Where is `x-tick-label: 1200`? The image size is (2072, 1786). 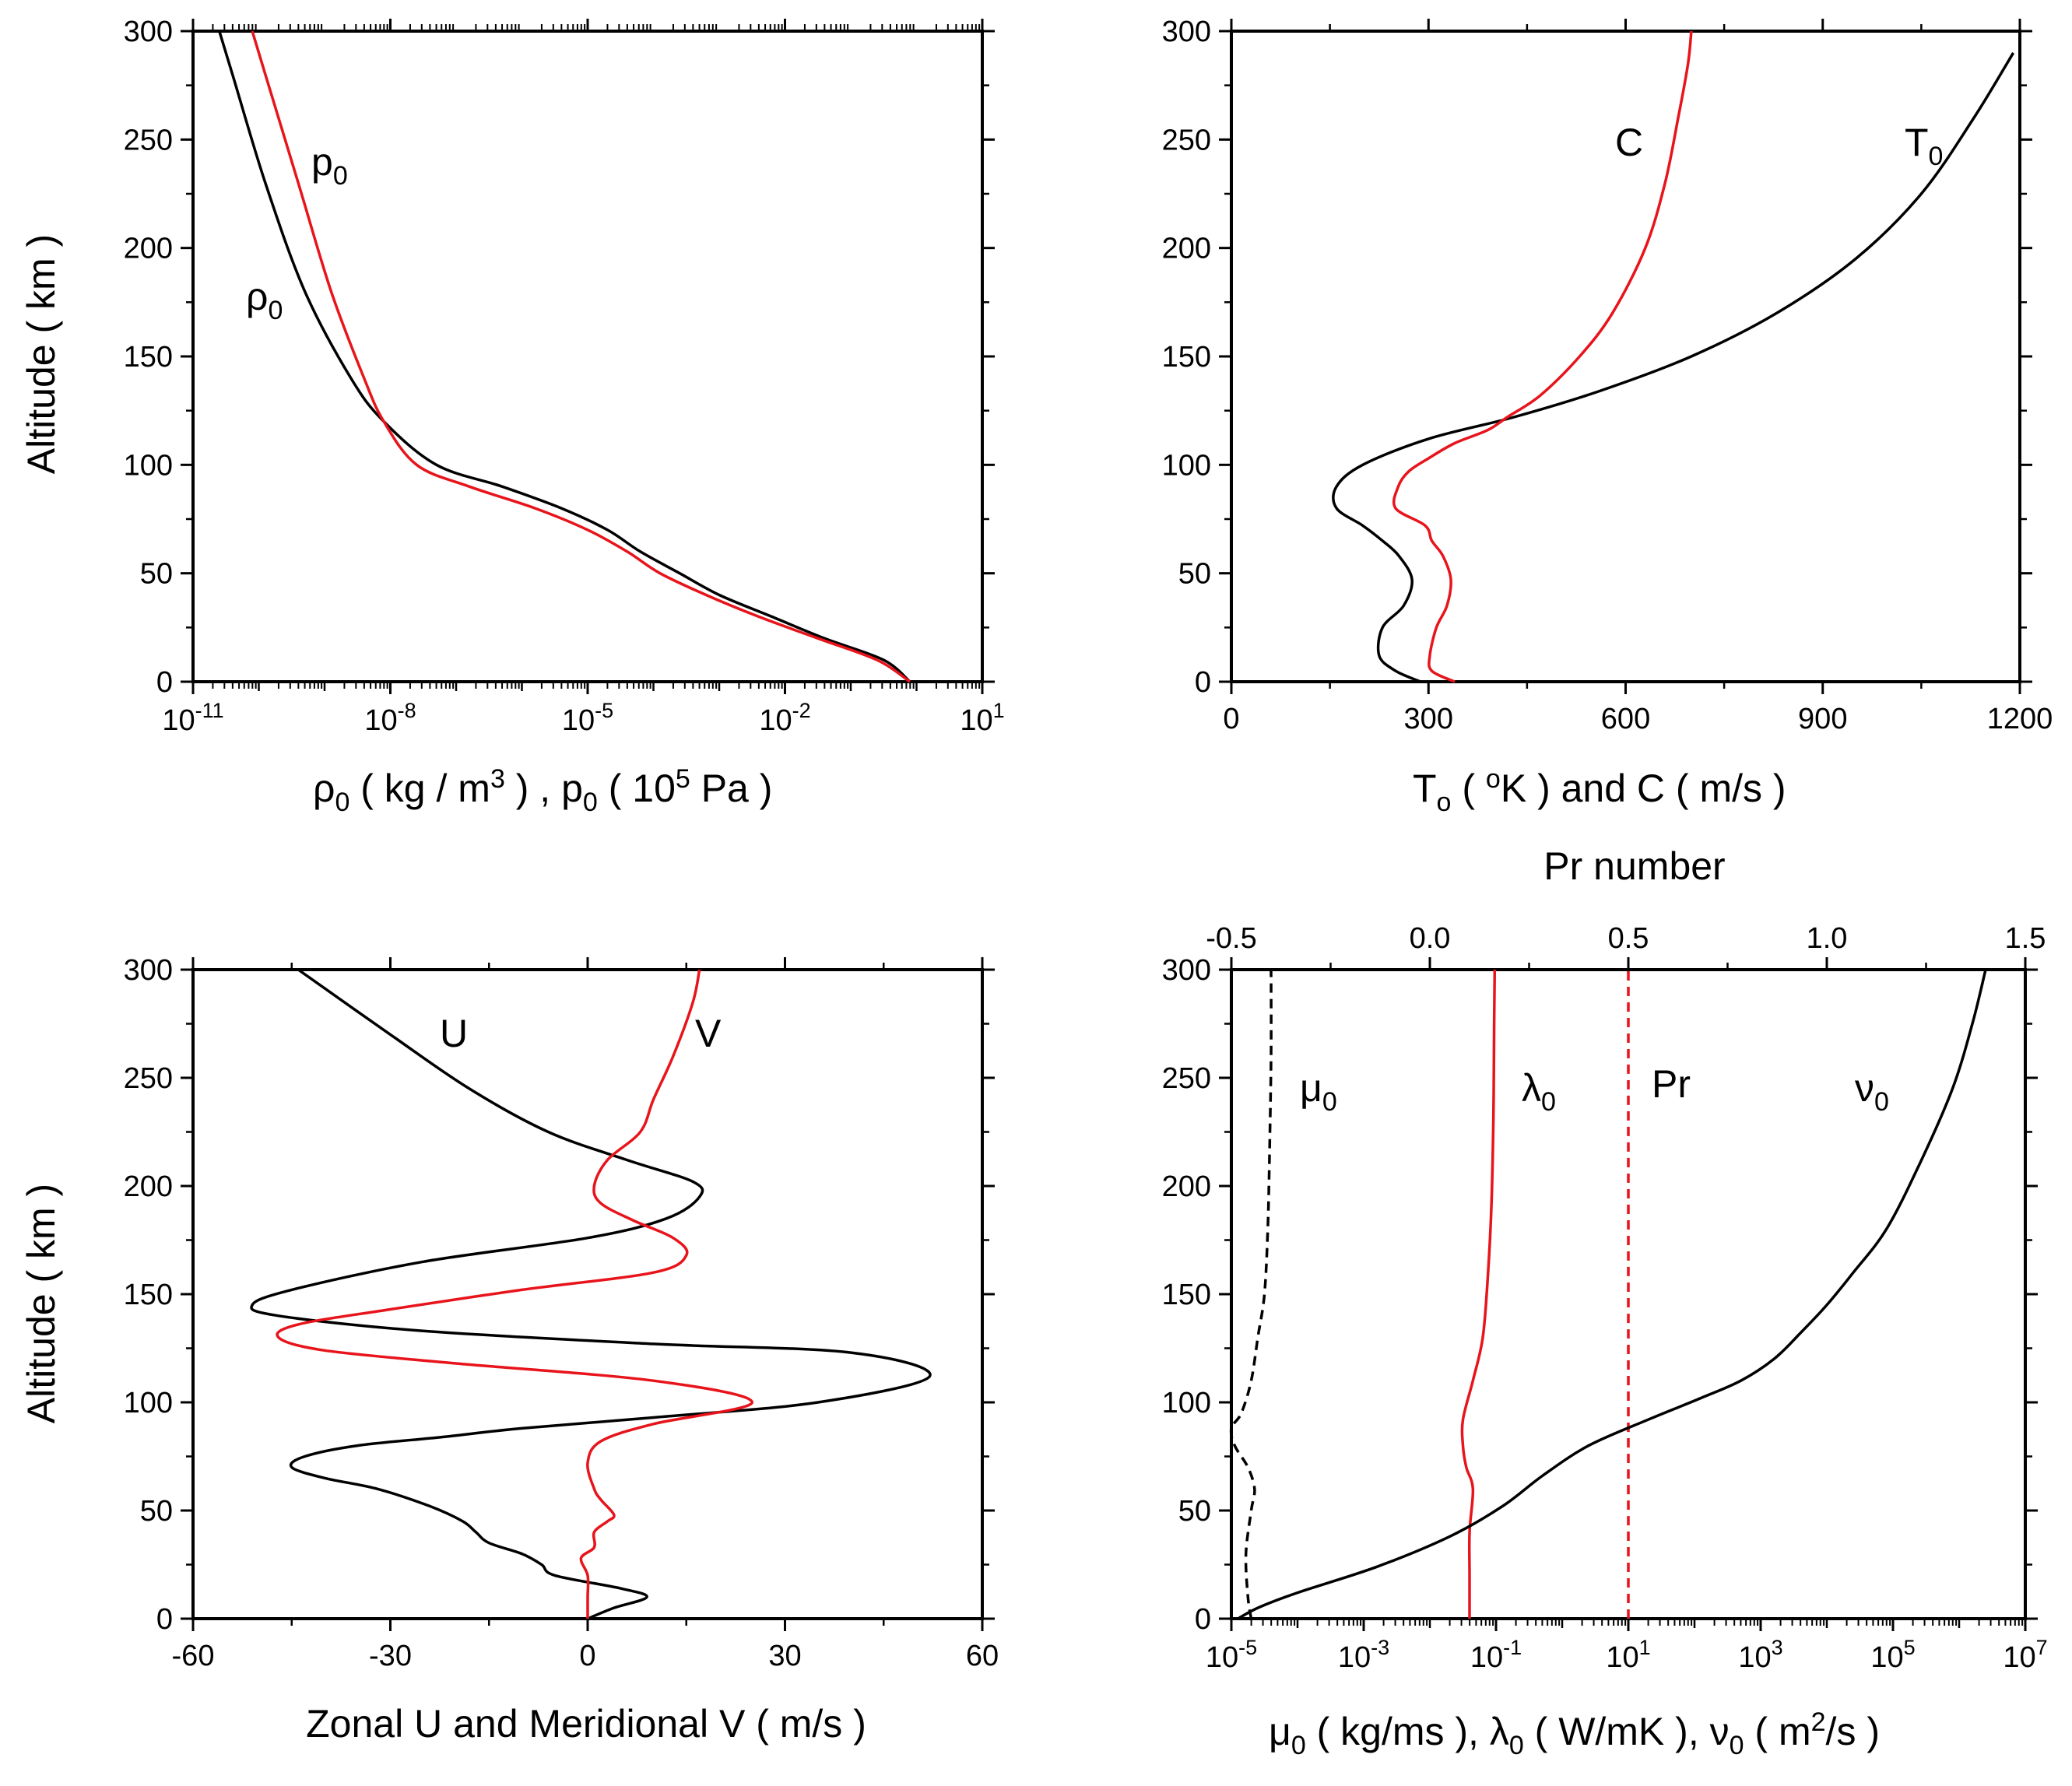 x-tick-label: 1200 is located at coordinates (2020, 719).